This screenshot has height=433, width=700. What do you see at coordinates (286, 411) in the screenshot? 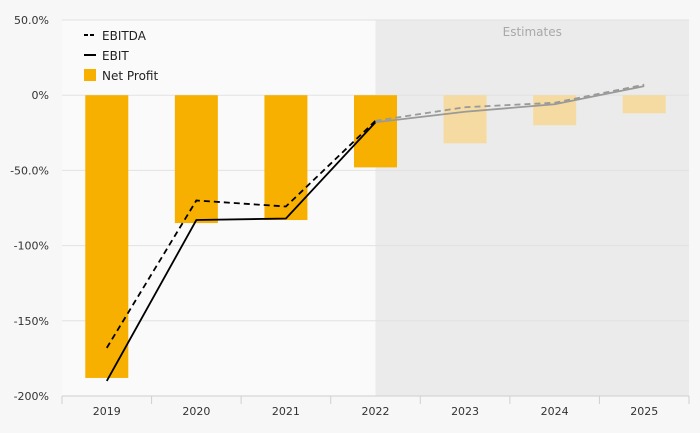
I see `x-tick-label: 2021` at bounding box center [286, 411].